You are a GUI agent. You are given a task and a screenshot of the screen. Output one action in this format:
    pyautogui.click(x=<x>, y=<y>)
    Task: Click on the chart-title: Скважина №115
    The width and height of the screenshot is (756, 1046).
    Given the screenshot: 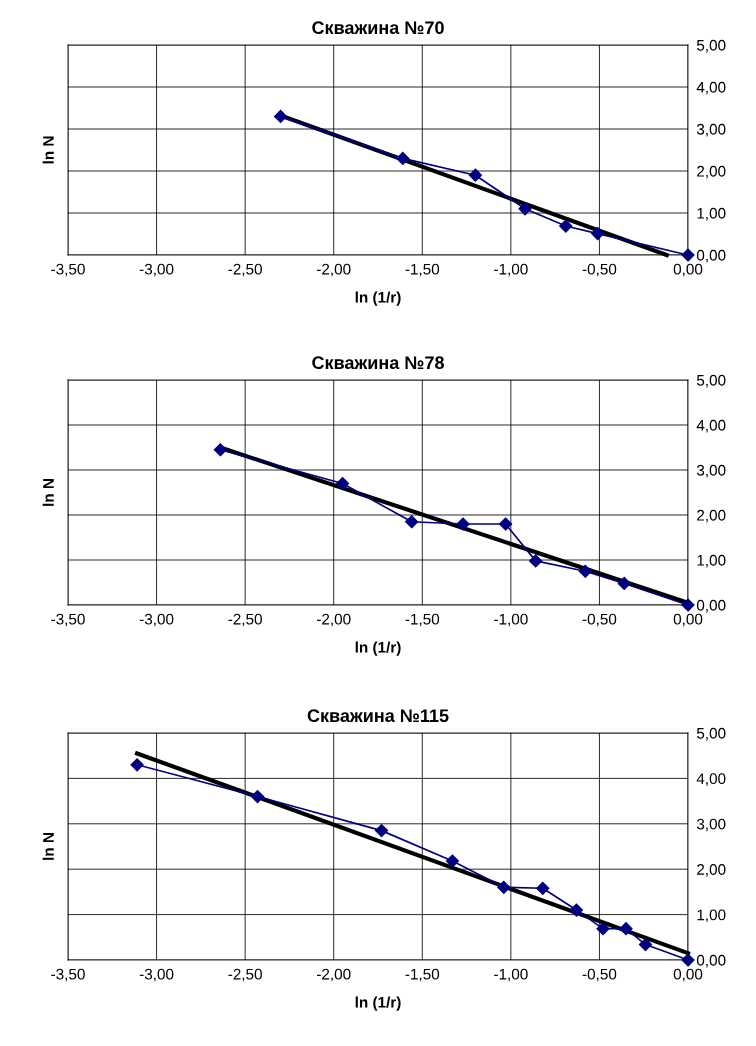 What is the action you would take?
    pyautogui.click(x=378, y=716)
    